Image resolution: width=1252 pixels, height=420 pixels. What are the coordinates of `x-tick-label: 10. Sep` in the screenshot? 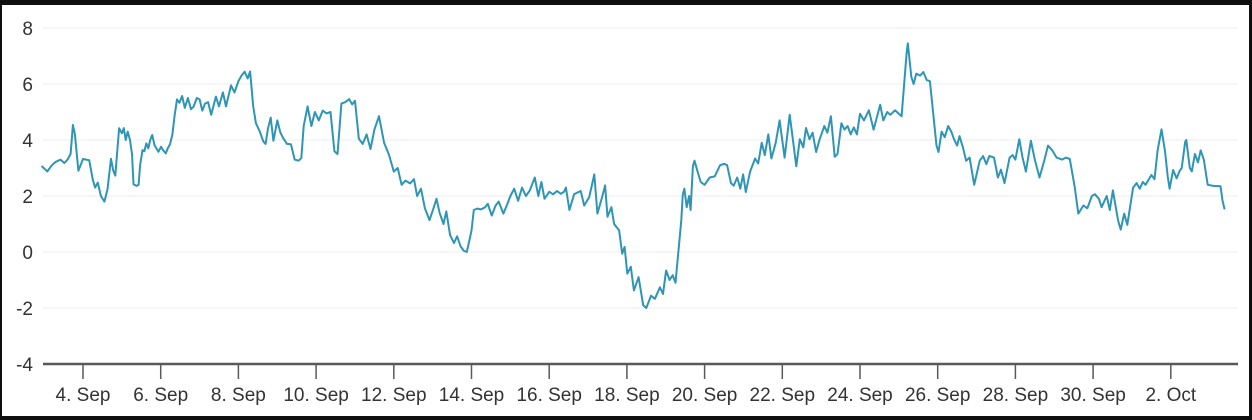 It's located at (316, 395).